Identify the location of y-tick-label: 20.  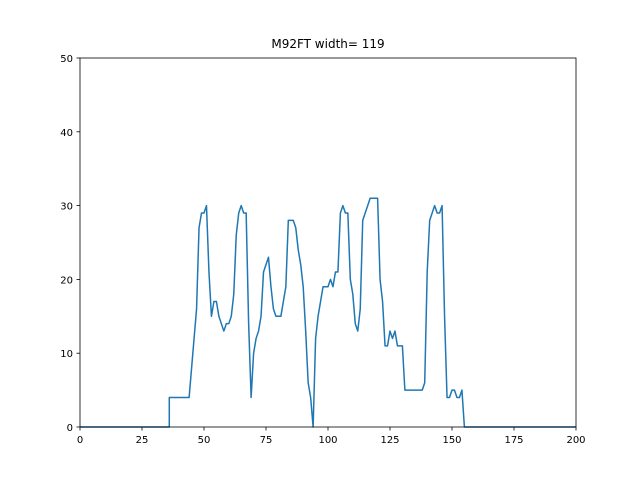
(66, 280).